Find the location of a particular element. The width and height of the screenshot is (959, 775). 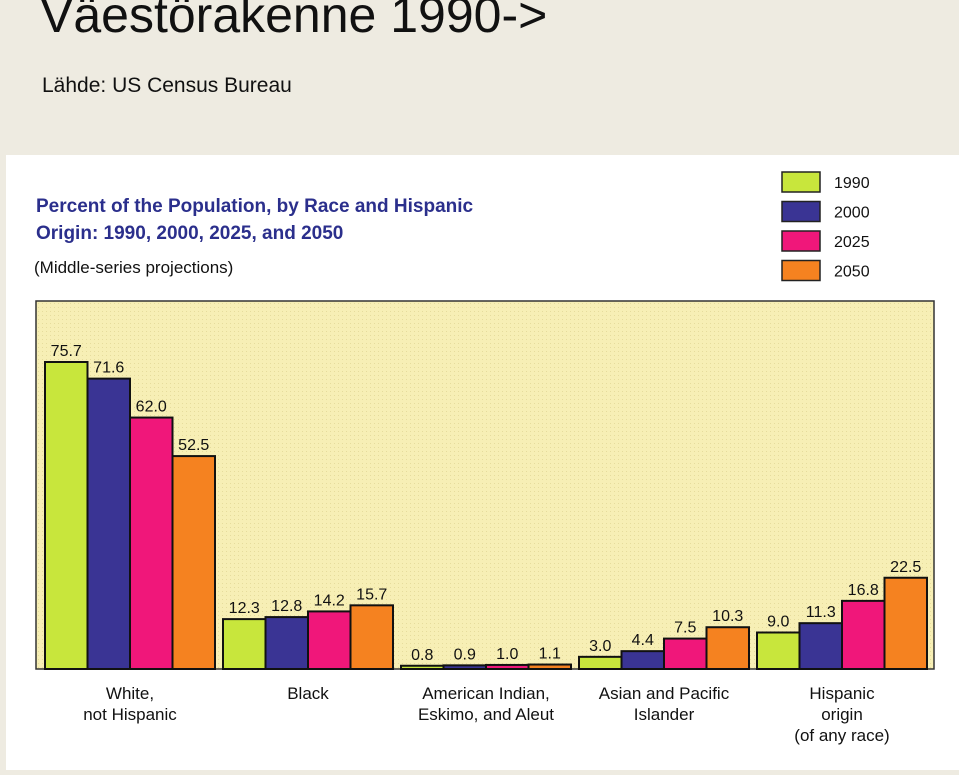

value-label: 75.7 is located at coordinates (66, 351).